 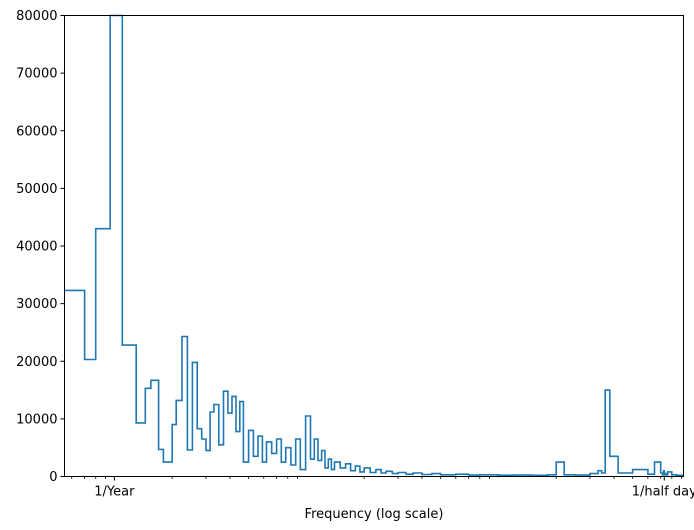 What do you see at coordinates (36, 74) in the screenshot?
I see `y-tick-label: 70000` at bounding box center [36, 74].